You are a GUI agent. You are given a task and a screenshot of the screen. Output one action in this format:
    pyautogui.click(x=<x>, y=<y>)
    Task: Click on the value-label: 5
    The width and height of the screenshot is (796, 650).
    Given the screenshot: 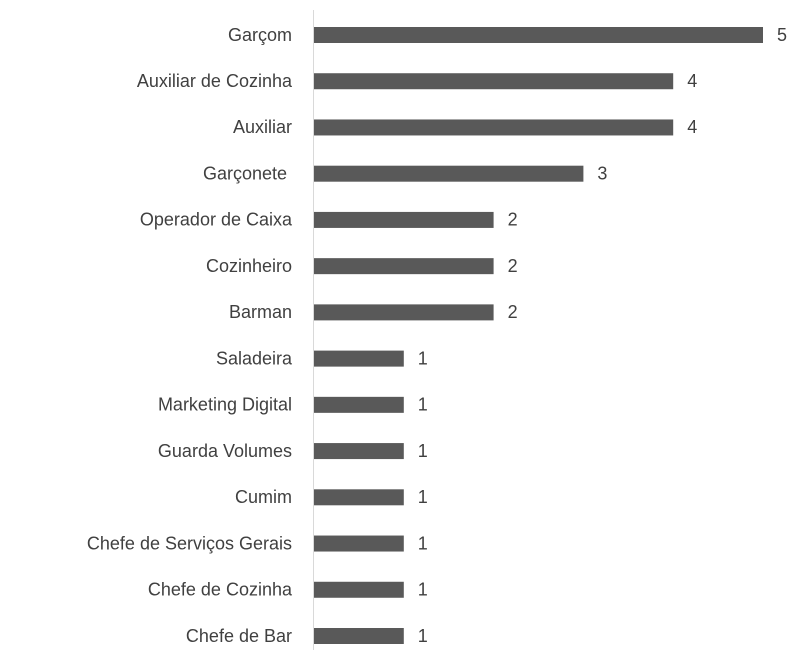 What is the action you would take?
    pyautogui.click(x=782, y=35)
    